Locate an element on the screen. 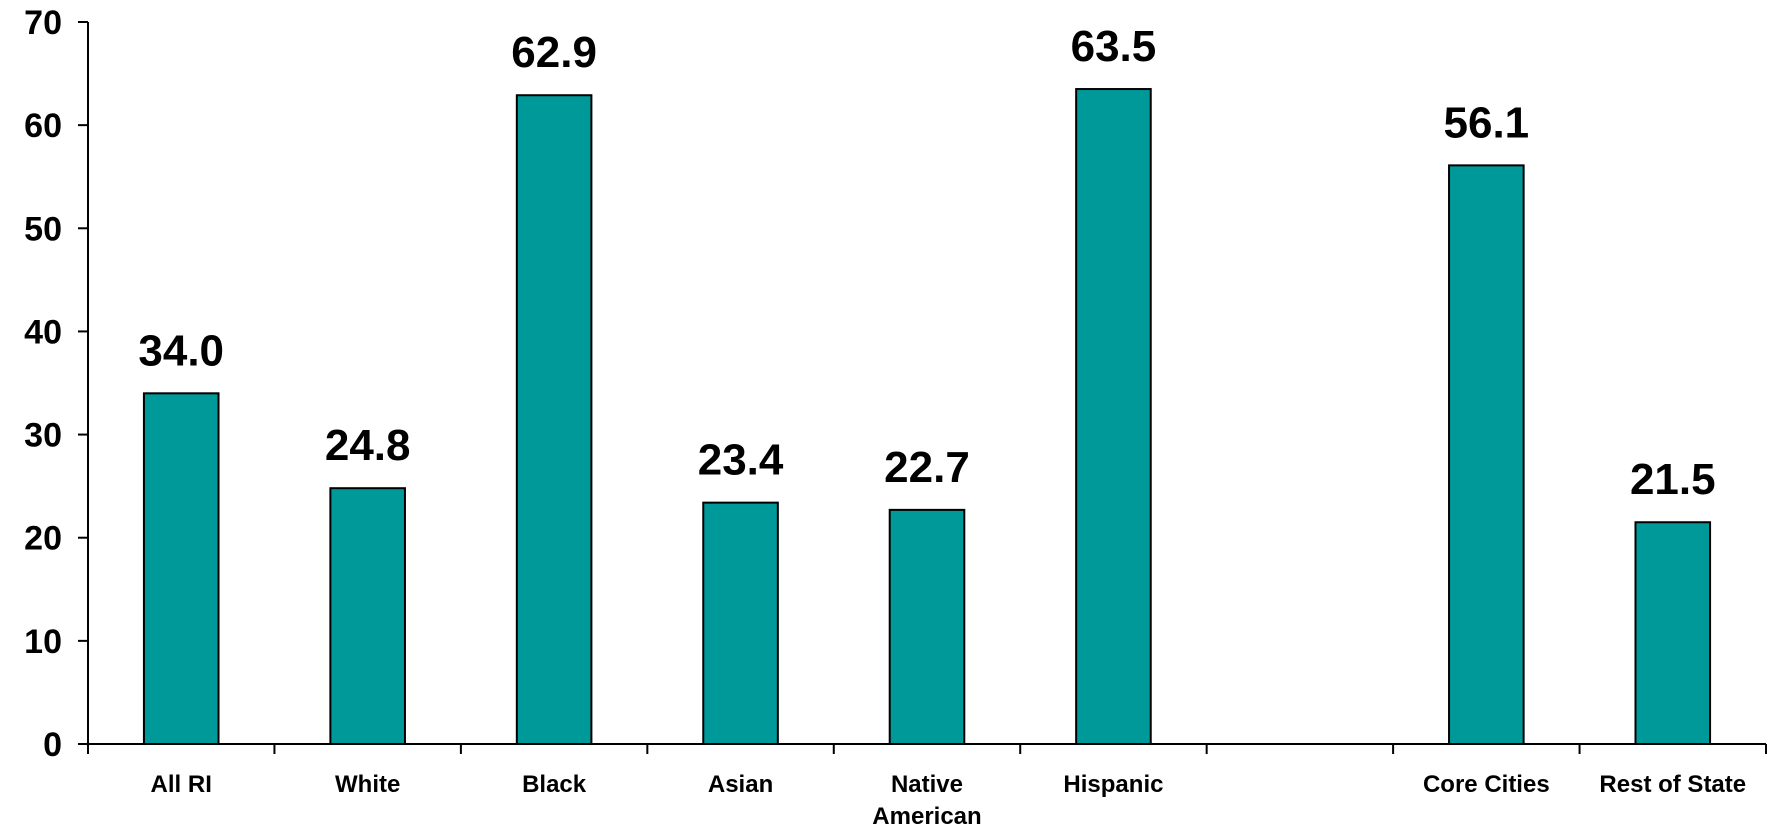  data-label: 56.1 is located at coordinates (1487, 122).